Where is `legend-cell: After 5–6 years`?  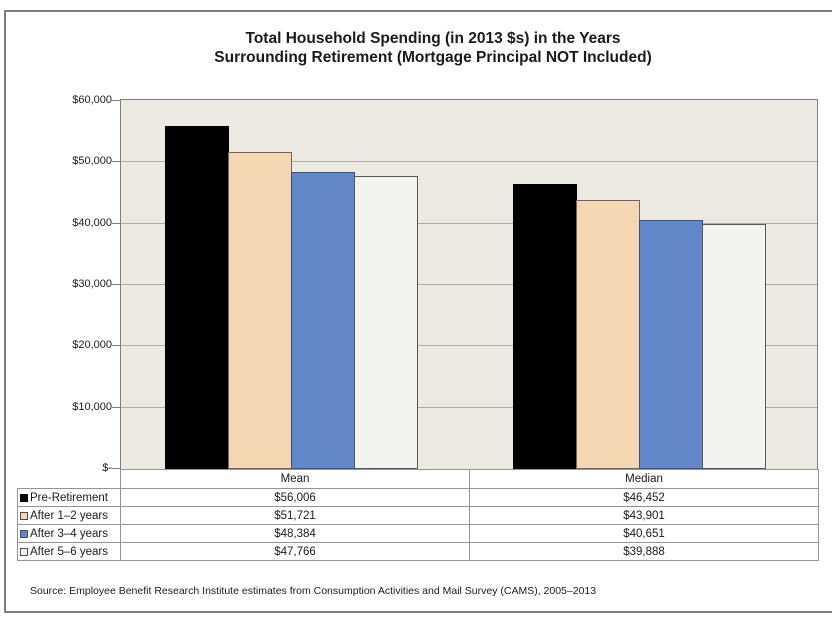 legend-cell: After 5–6 years is located at coordinates (69, 551).